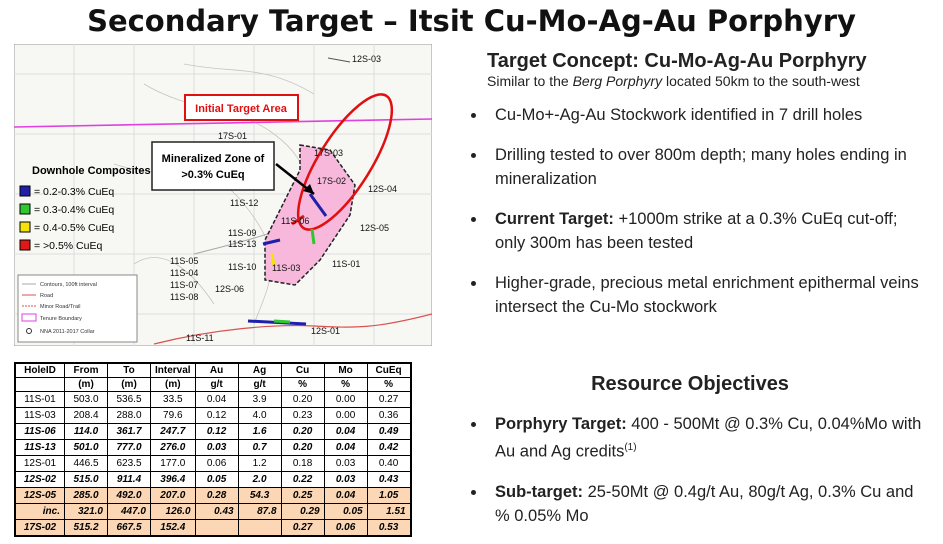 Image resolution: width=943 pixels, height=544 pixels. I want to click on header-cell: To, so click(129, 370).